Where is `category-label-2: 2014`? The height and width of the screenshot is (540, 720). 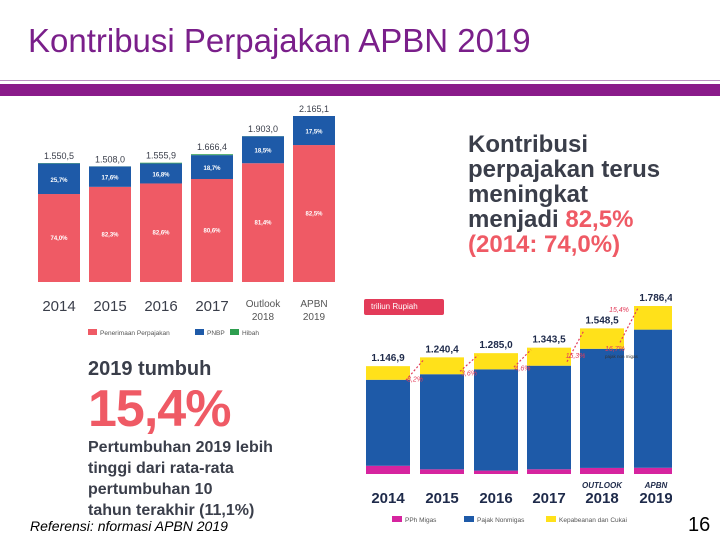 category-label-2: 2014 is located at coordinates (388, 498).